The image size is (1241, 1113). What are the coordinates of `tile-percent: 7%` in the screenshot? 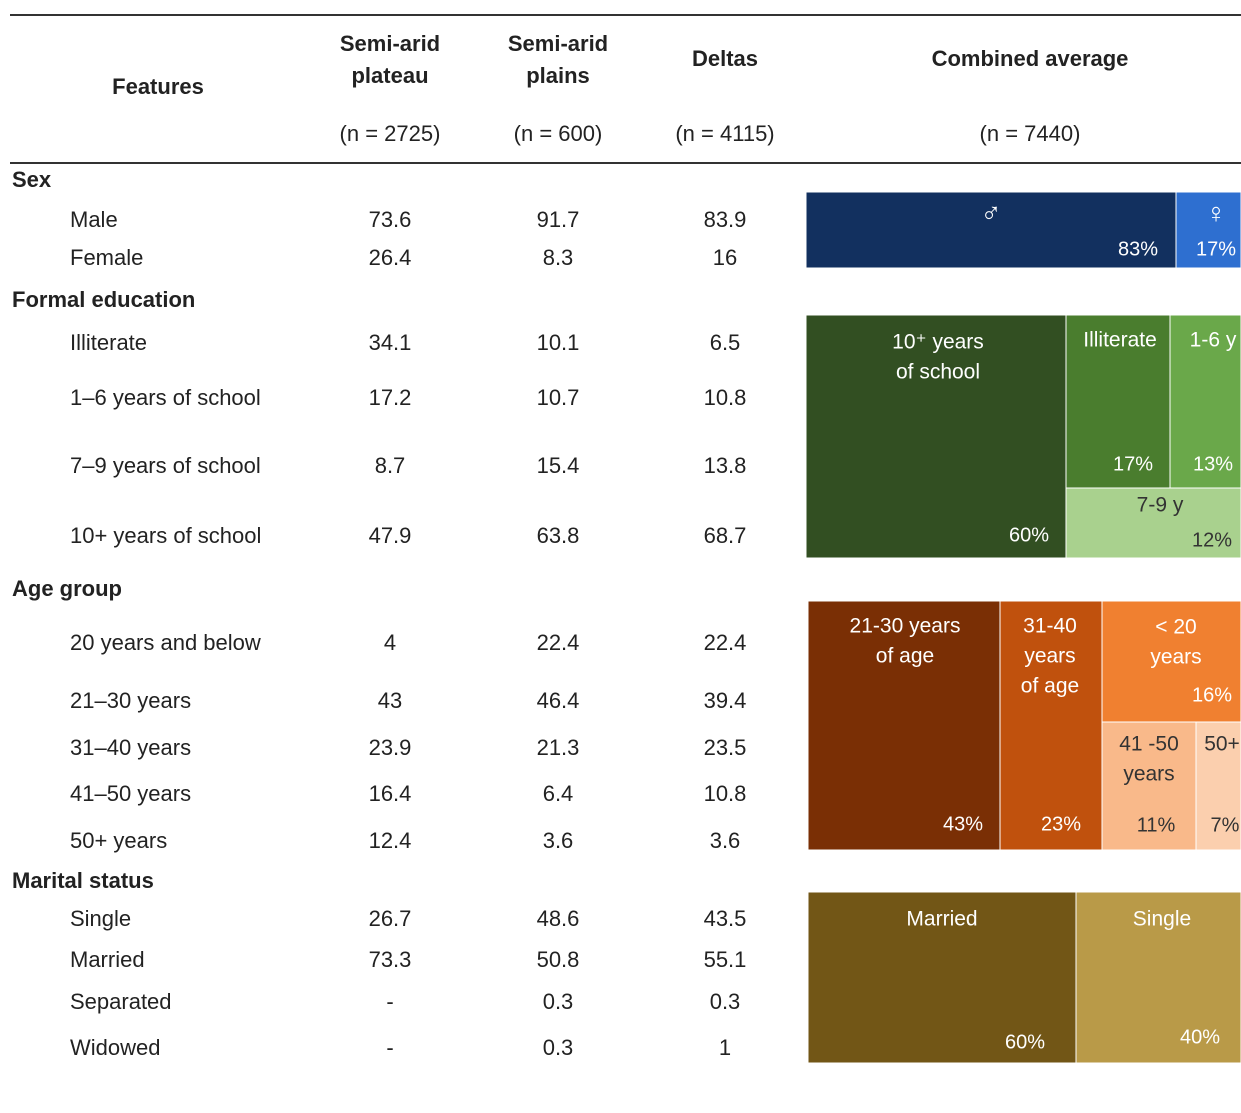 It's located at (1225, 825).